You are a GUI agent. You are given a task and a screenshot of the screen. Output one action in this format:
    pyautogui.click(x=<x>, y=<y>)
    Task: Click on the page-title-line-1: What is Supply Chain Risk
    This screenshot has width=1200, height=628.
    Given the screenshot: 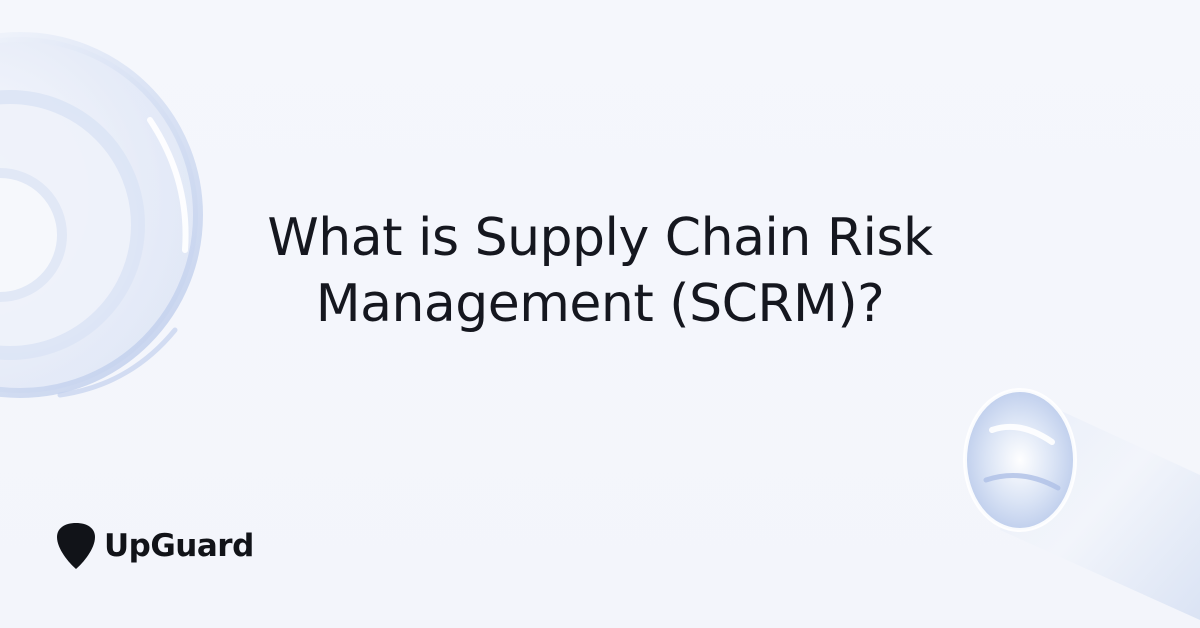 What is the action you would take?
    pyautogui.click(x=600, y=238)
    